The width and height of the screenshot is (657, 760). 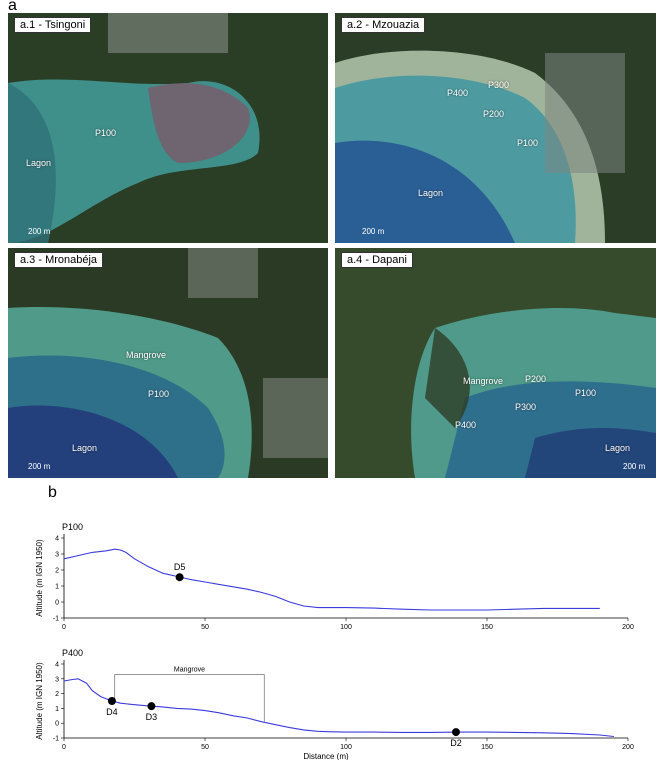 What do you see at coordinates (377, 260) in the screenshot?
I see `map-title: a.4 - Dapani` at bounding box center [377, 260].